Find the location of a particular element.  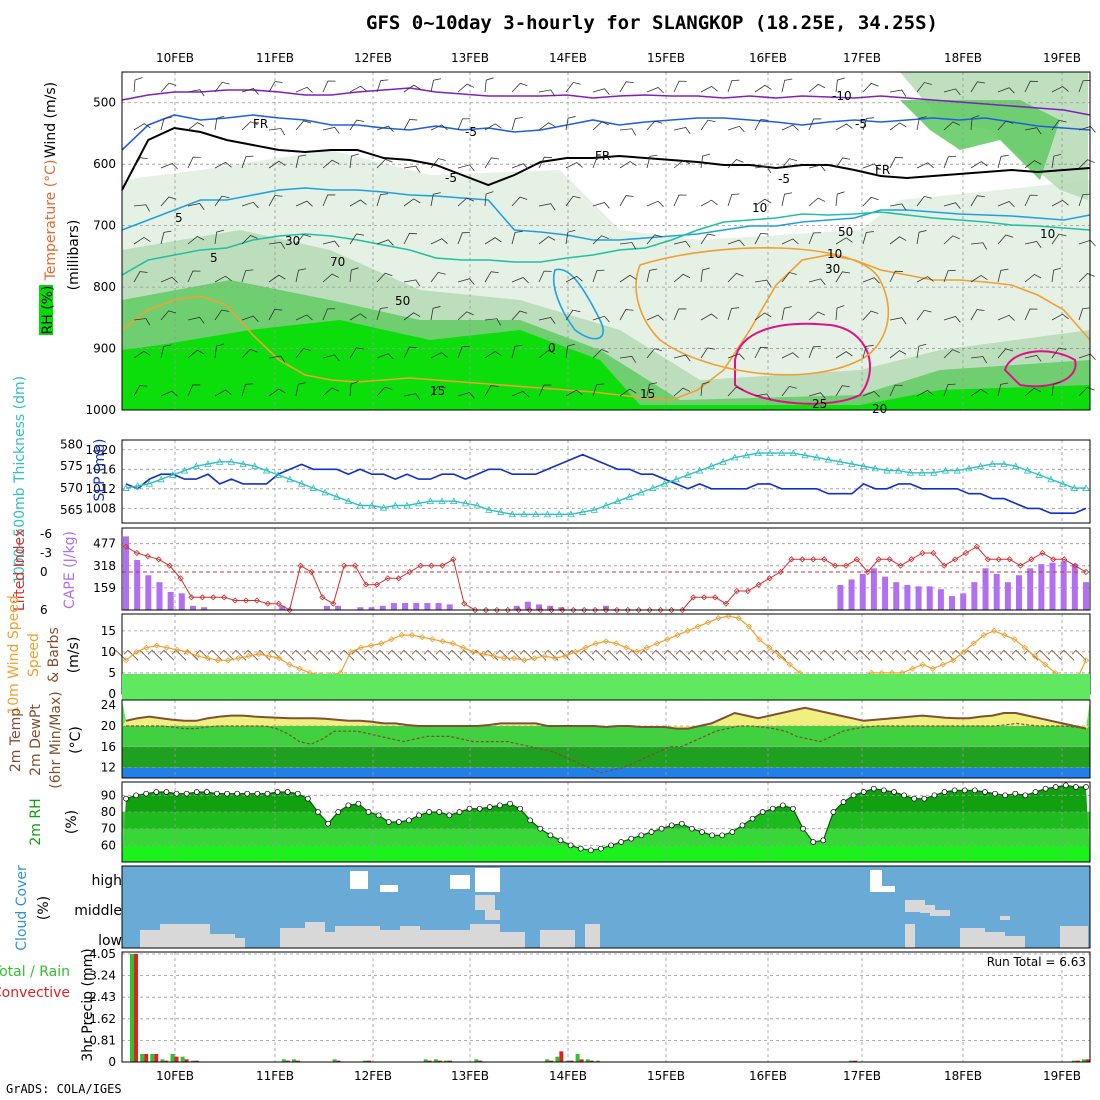

date-label-bottom-7: 17FEB is located at coordinates (862, 1076).